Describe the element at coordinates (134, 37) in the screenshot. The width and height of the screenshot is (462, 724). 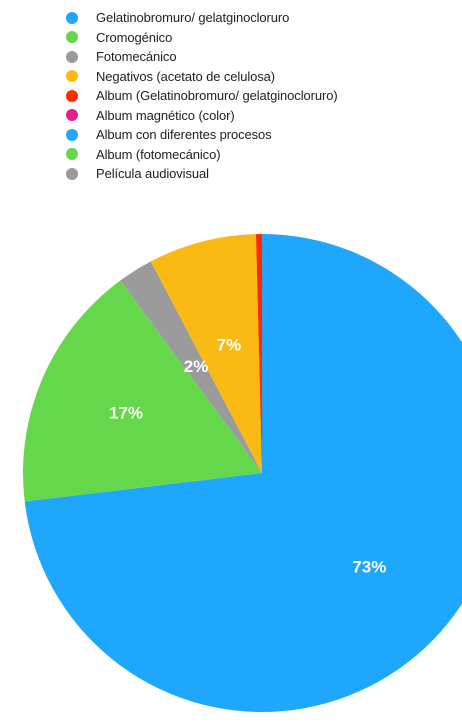
I see `legend-label: Cromogénico` at that location.